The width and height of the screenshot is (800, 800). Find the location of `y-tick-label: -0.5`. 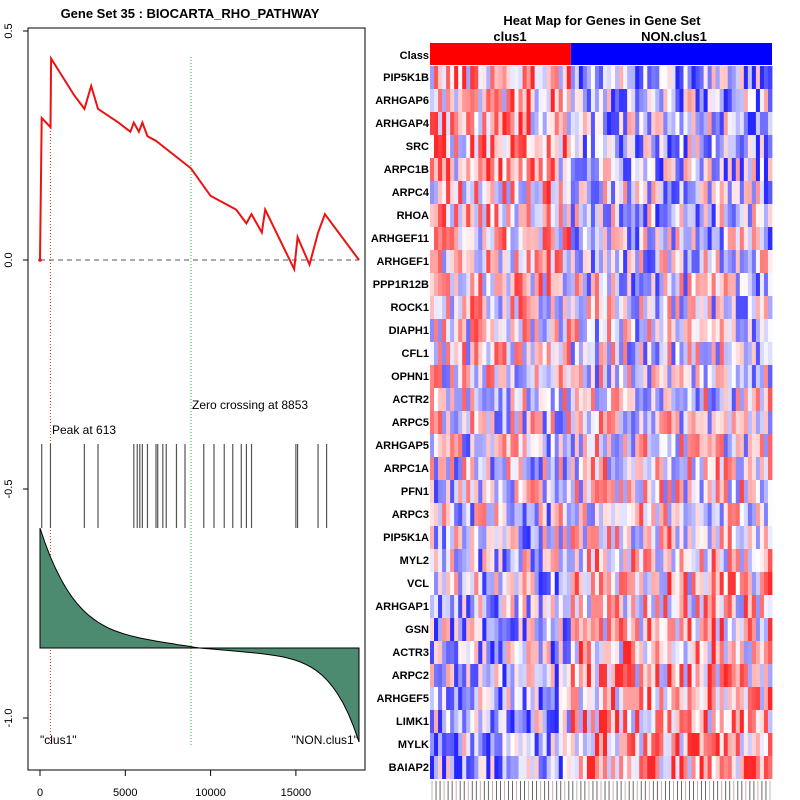

y-tick-label: -0.5 is located at coordinates (9, 489).